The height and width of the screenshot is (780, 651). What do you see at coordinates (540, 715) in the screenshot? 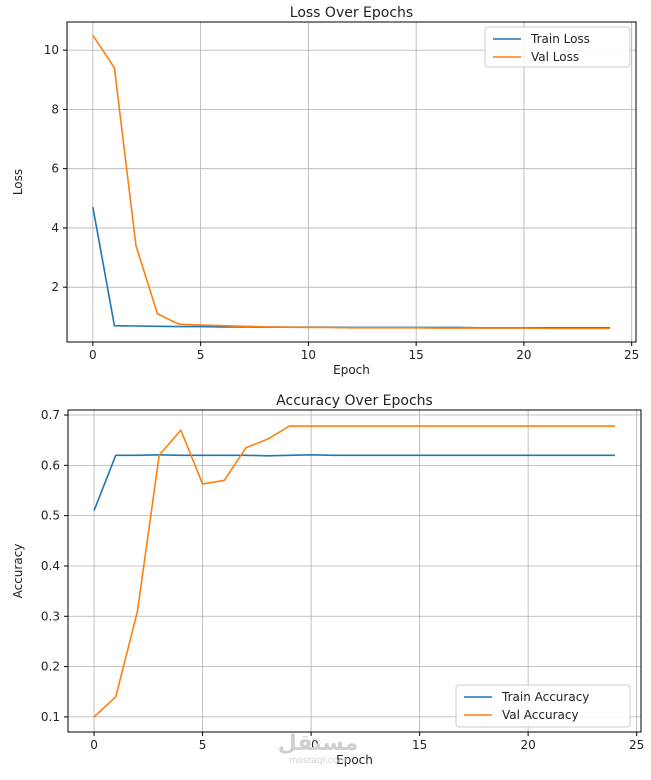
I see `legend-label: Val Accuracy` at bounding box center [540, 715].